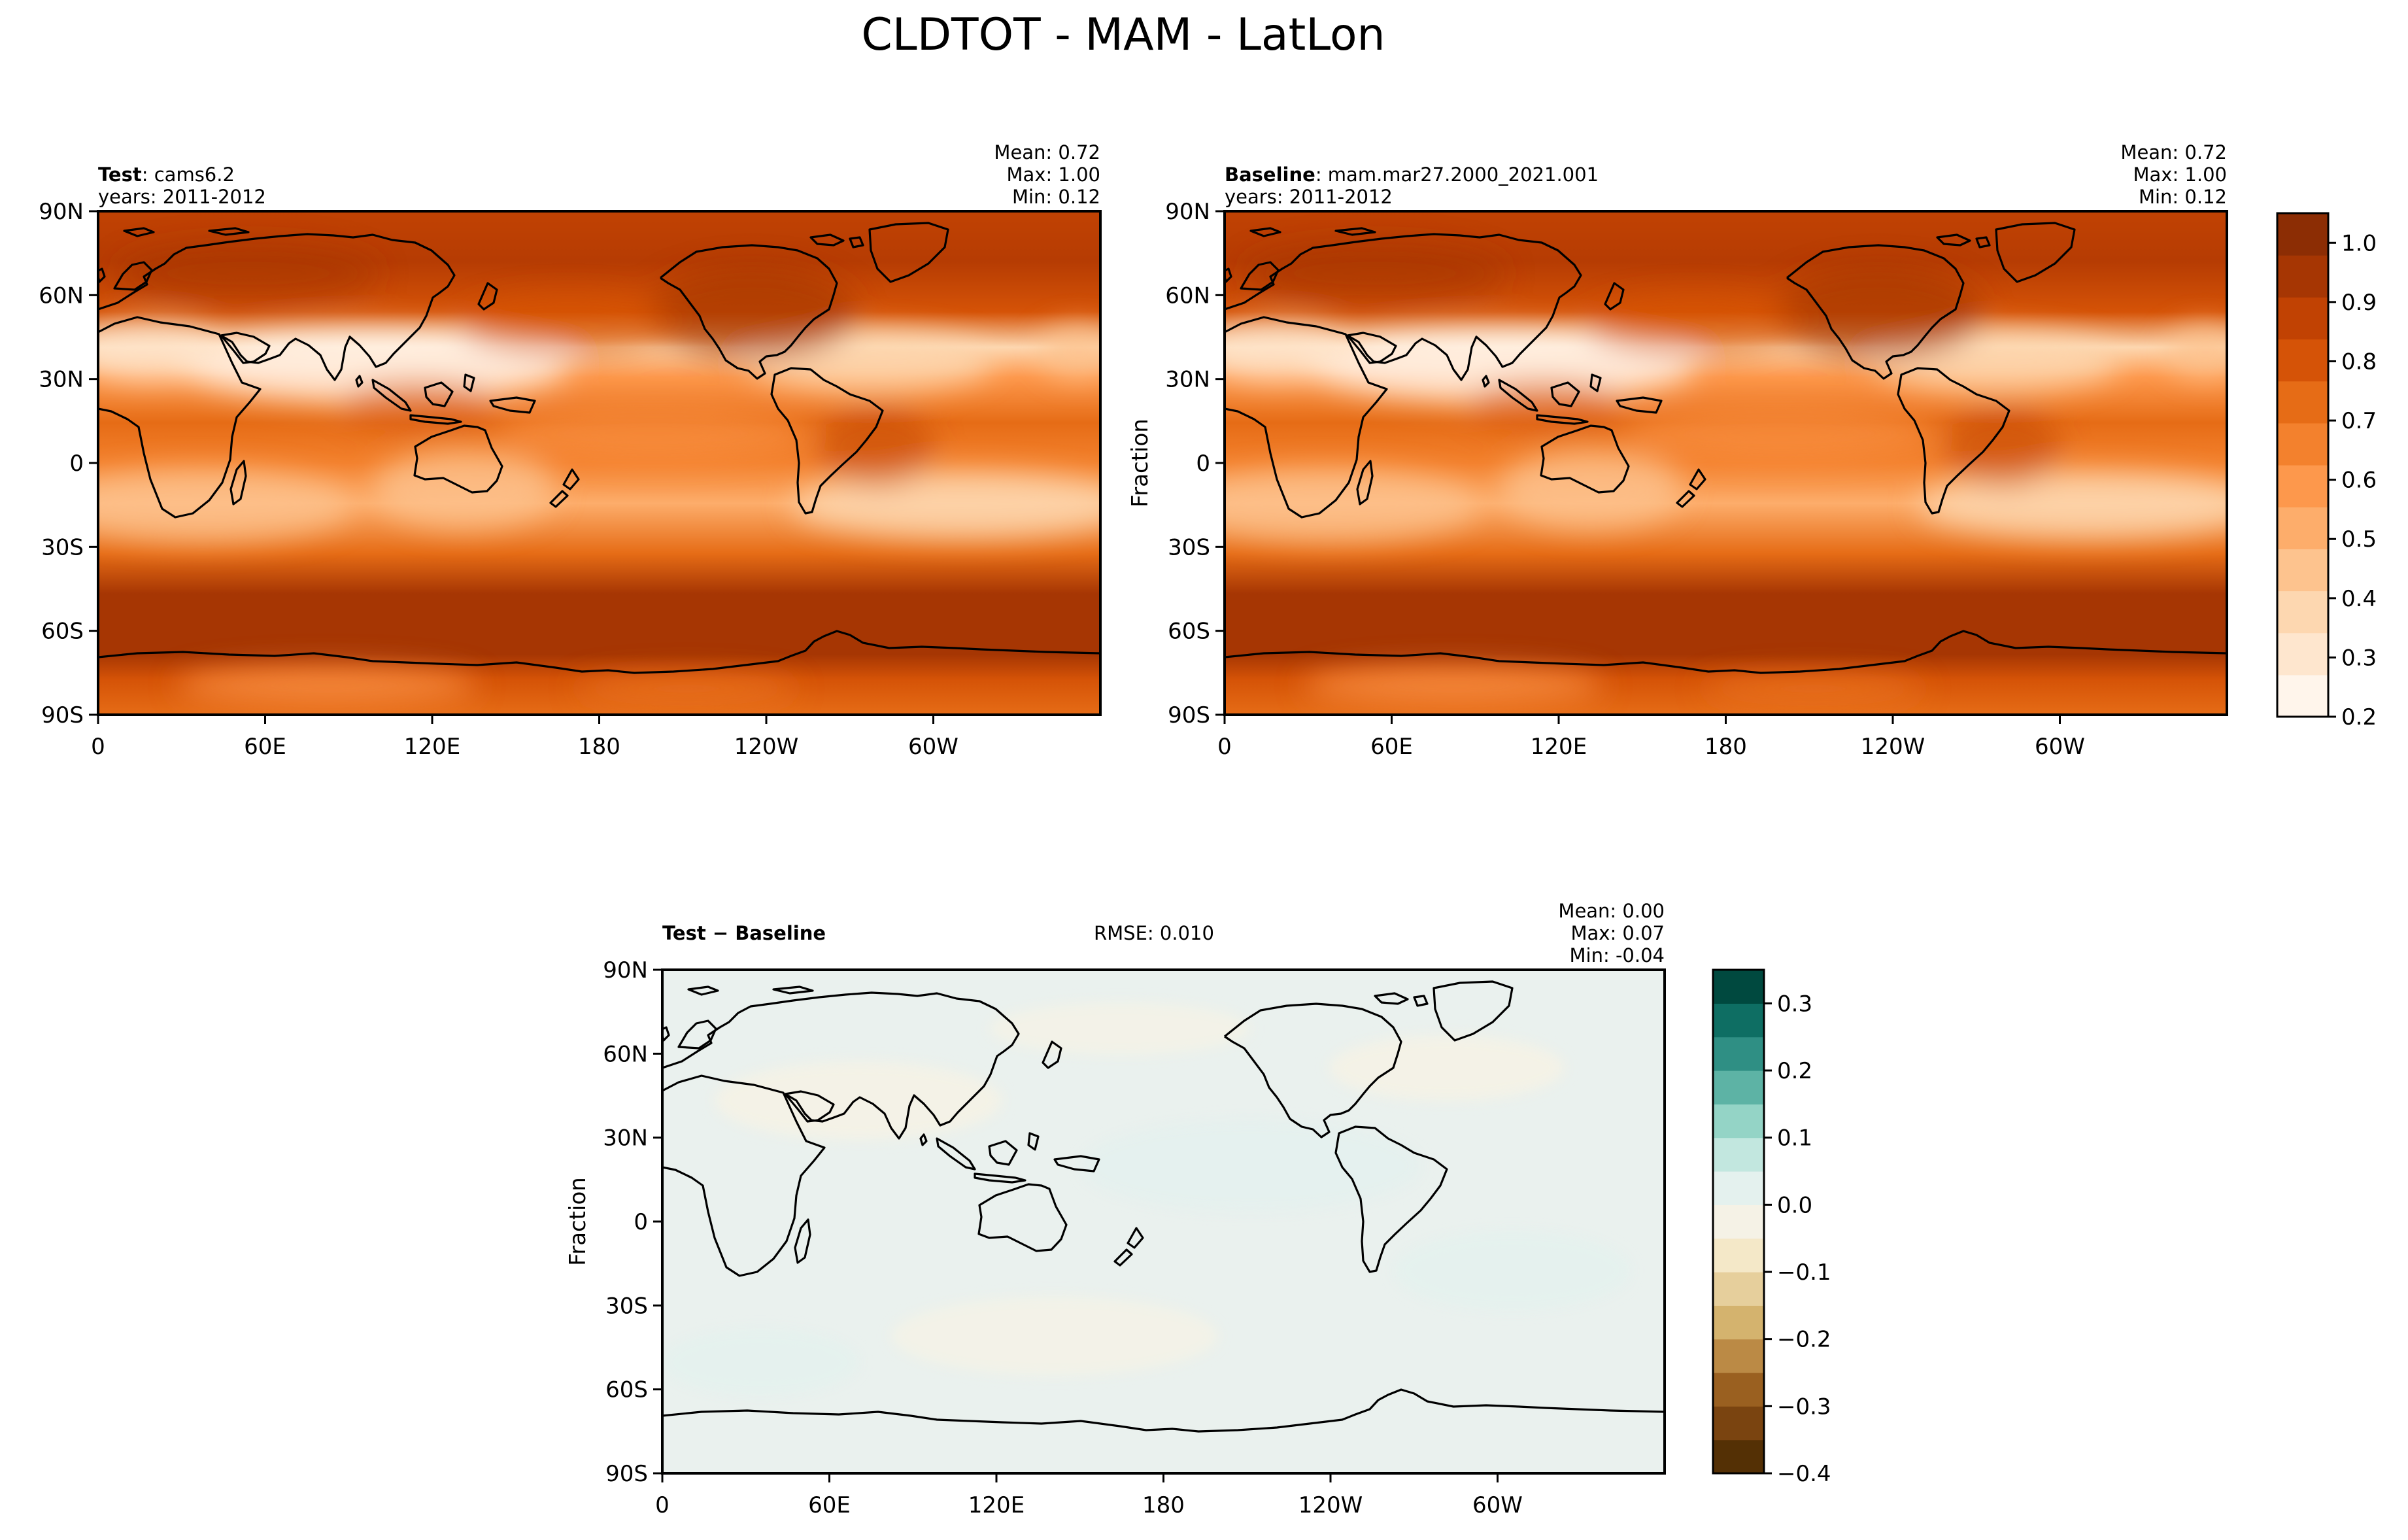 This screenshot has width=2408, height=1540. Describe the element at coordinates (2359, 599) in the screenshot. I see `colorbar-tick-label: 0.4` at that location.